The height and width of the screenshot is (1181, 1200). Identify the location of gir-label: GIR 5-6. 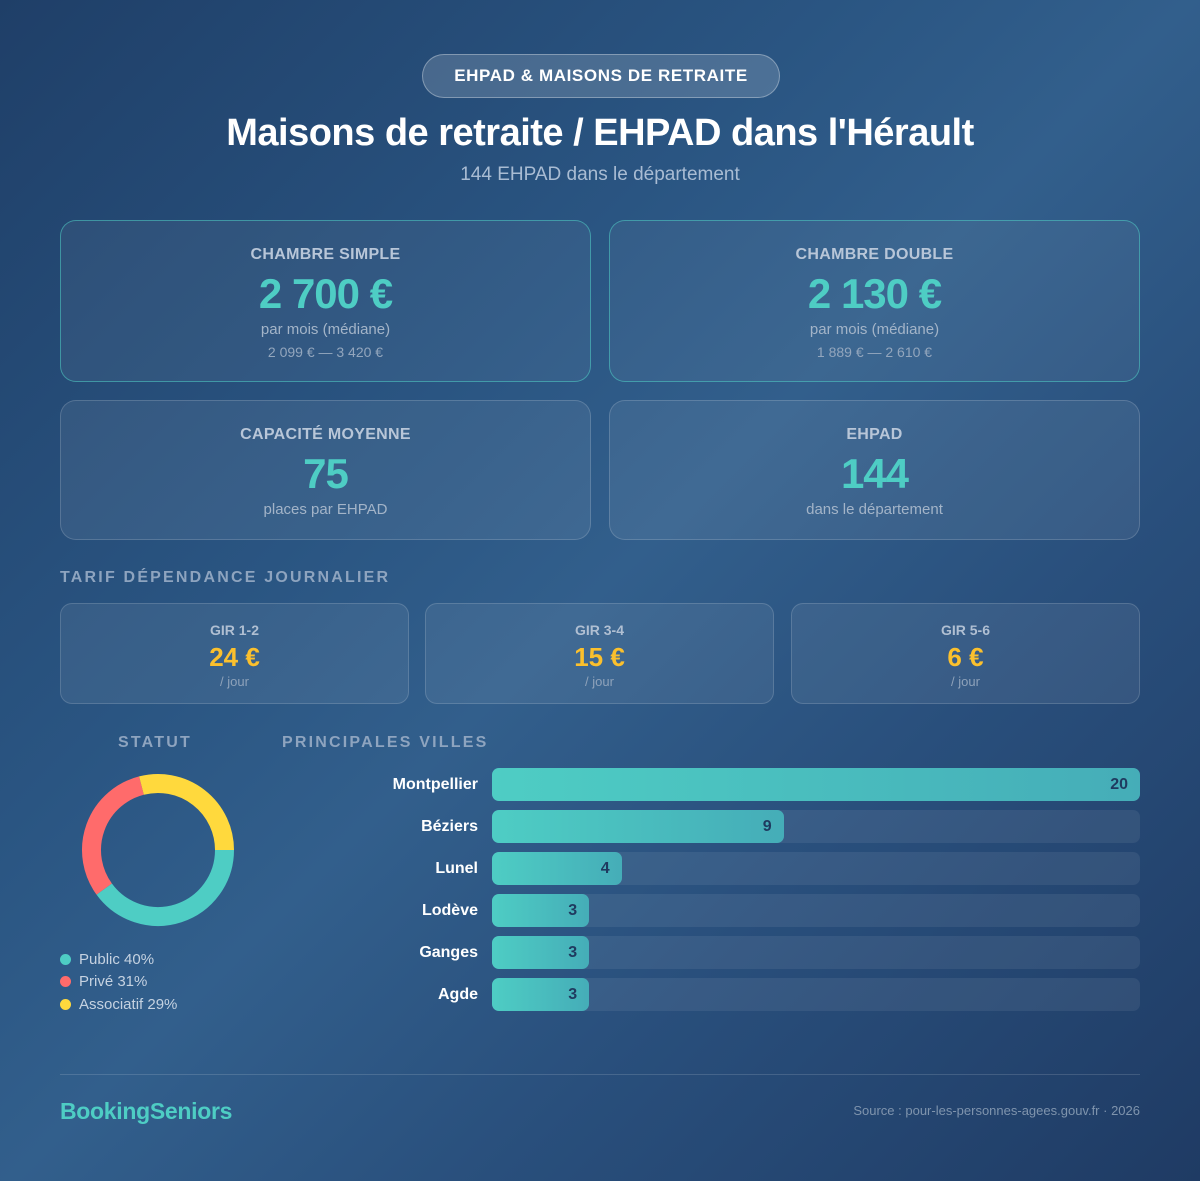
(965, 630).